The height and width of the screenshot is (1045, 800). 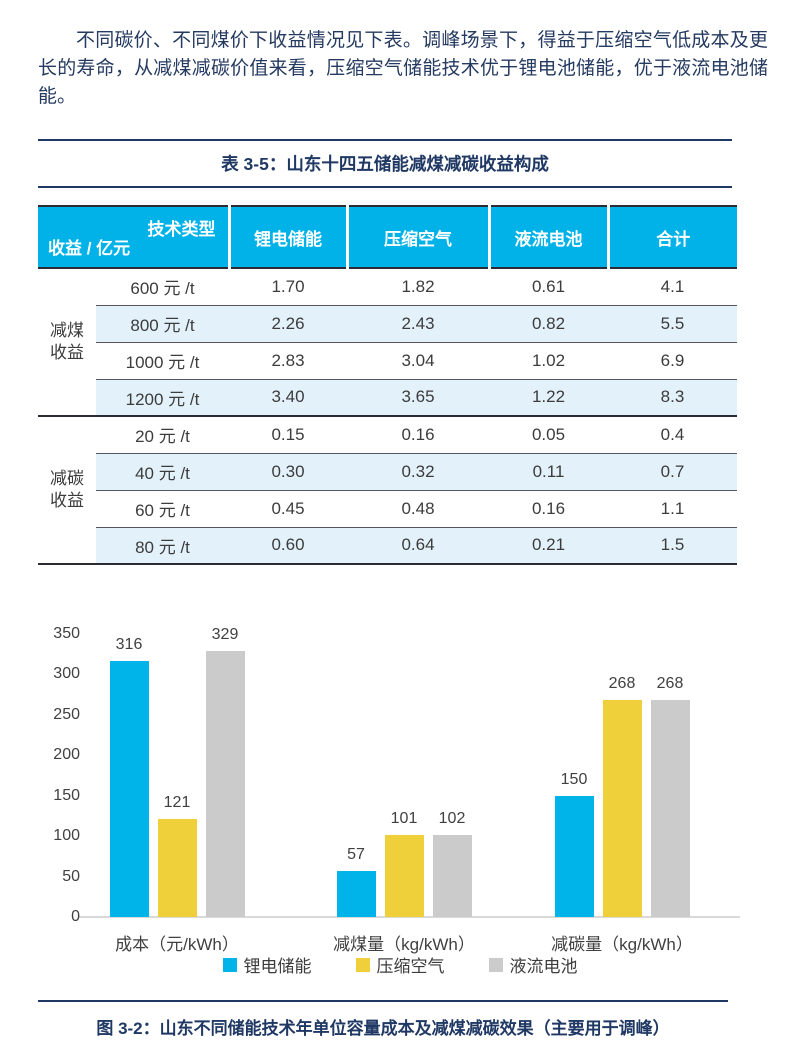 I want to click on value-cell: 3.40, so click(x=288, y=397).